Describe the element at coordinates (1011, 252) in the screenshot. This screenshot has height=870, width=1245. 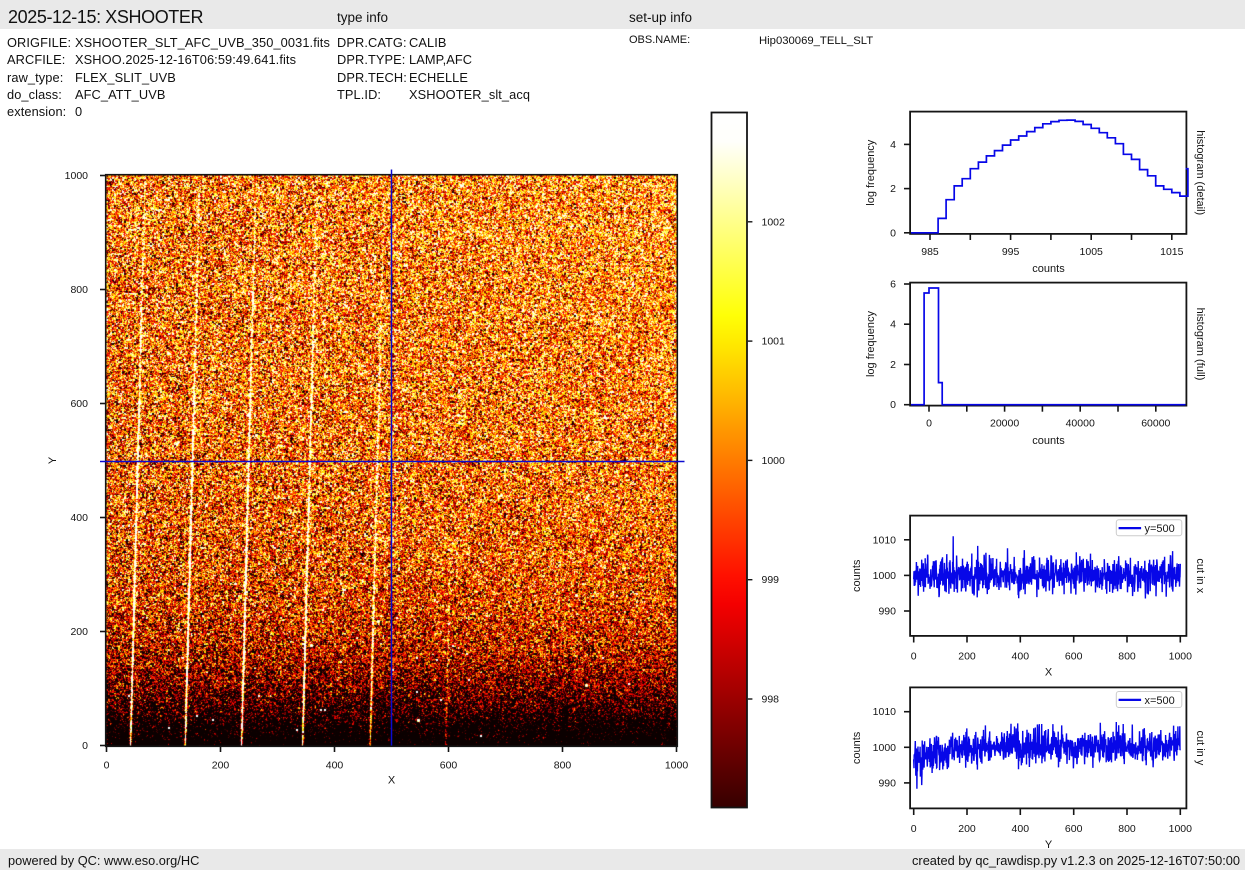
I see `svg-text: 995` at that location.